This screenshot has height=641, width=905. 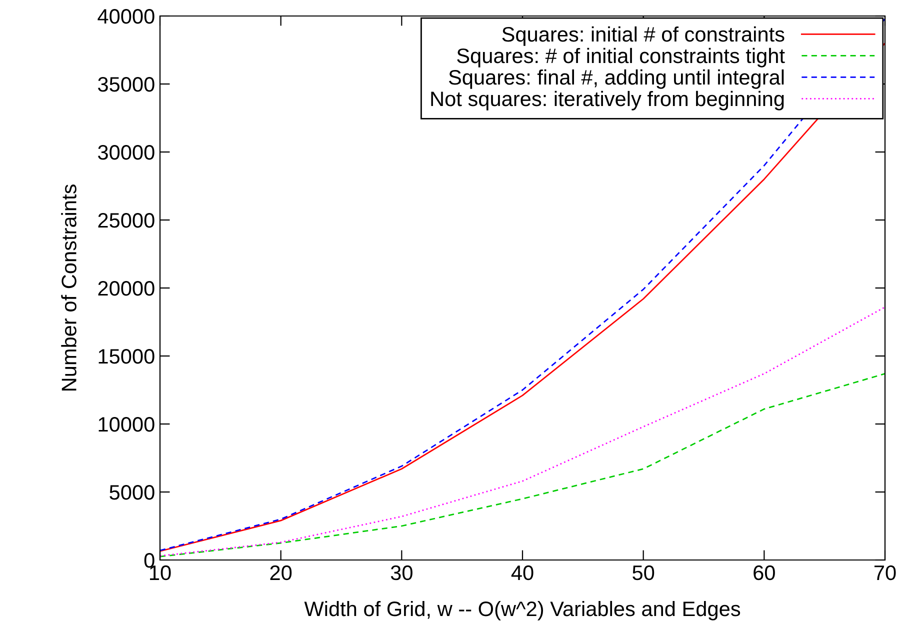 What do you see at coordinates (126, 288) in the screenshot?
I see `y-tick-label: 20000` at bounding box center [126, 288].